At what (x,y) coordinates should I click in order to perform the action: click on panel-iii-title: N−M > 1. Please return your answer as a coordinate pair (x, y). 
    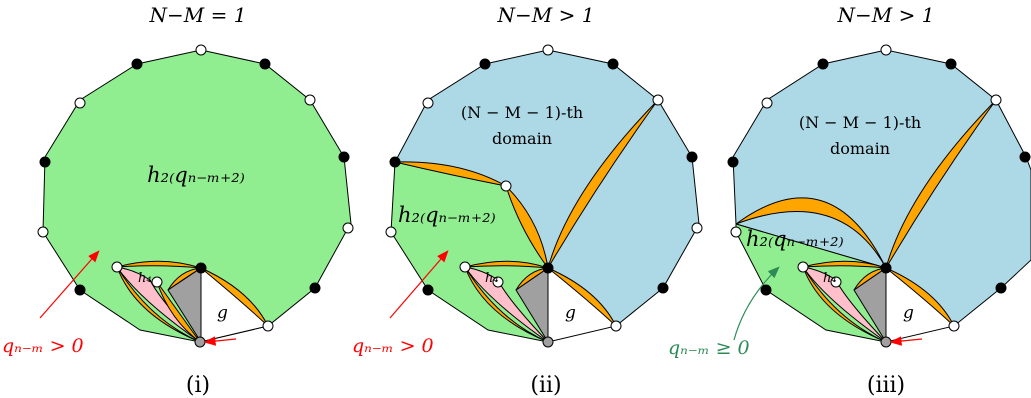
    Looking at the image, I should click on (886, 15).